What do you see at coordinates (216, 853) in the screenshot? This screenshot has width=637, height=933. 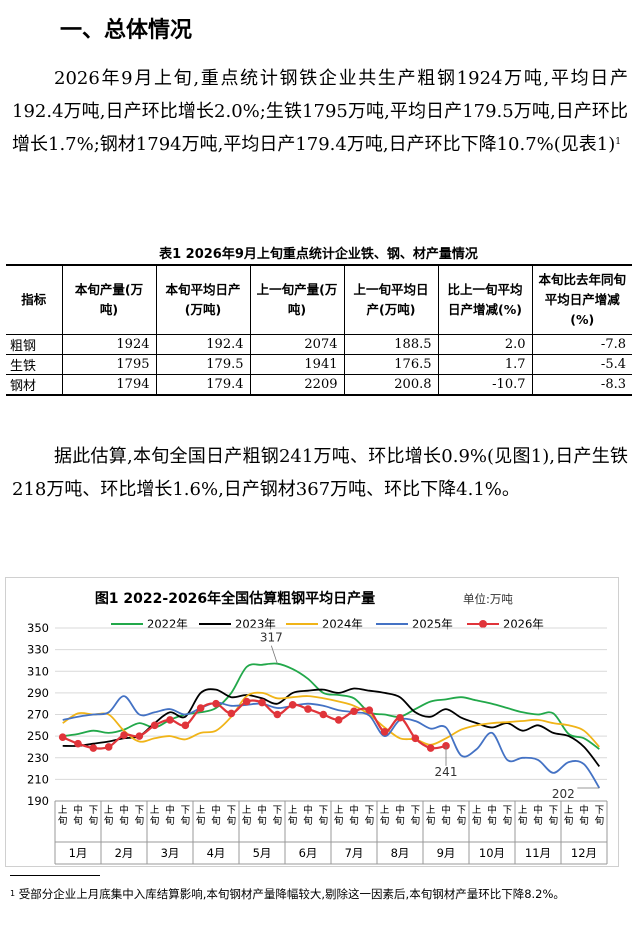 I see `month-label: 4月` at bounding box center [216, 853].